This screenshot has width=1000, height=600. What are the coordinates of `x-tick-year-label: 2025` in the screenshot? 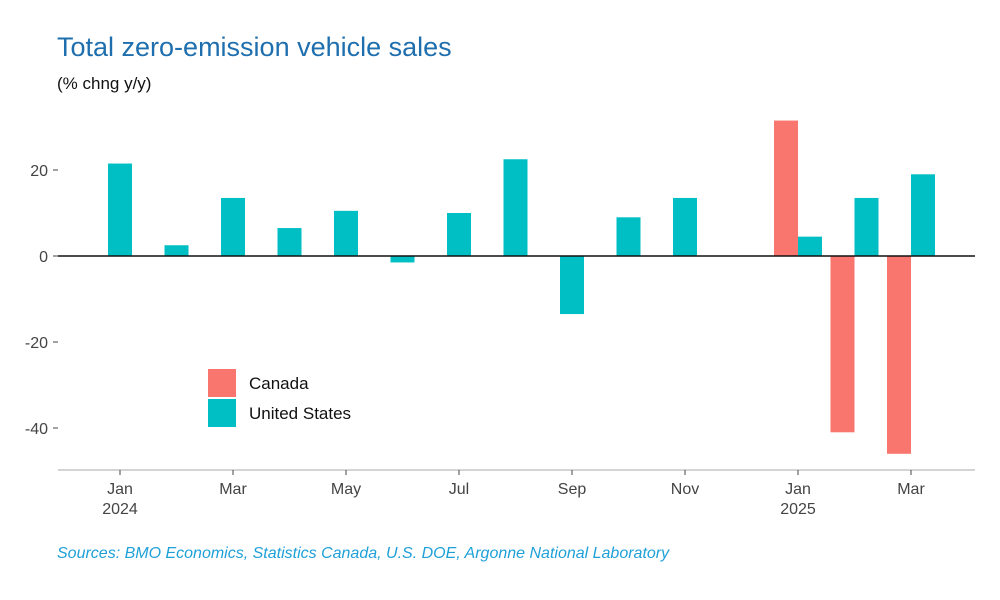 It's located at (798, 509).